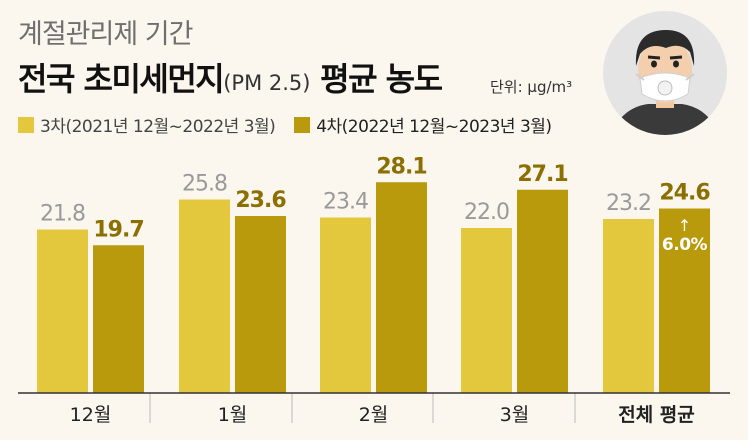 Image resolution: width=748 pixels, height=440 pixels. Describe the element at coordinates (345, 202) in the screenshot. I see `data-label-1-3: 23.4` at that location.